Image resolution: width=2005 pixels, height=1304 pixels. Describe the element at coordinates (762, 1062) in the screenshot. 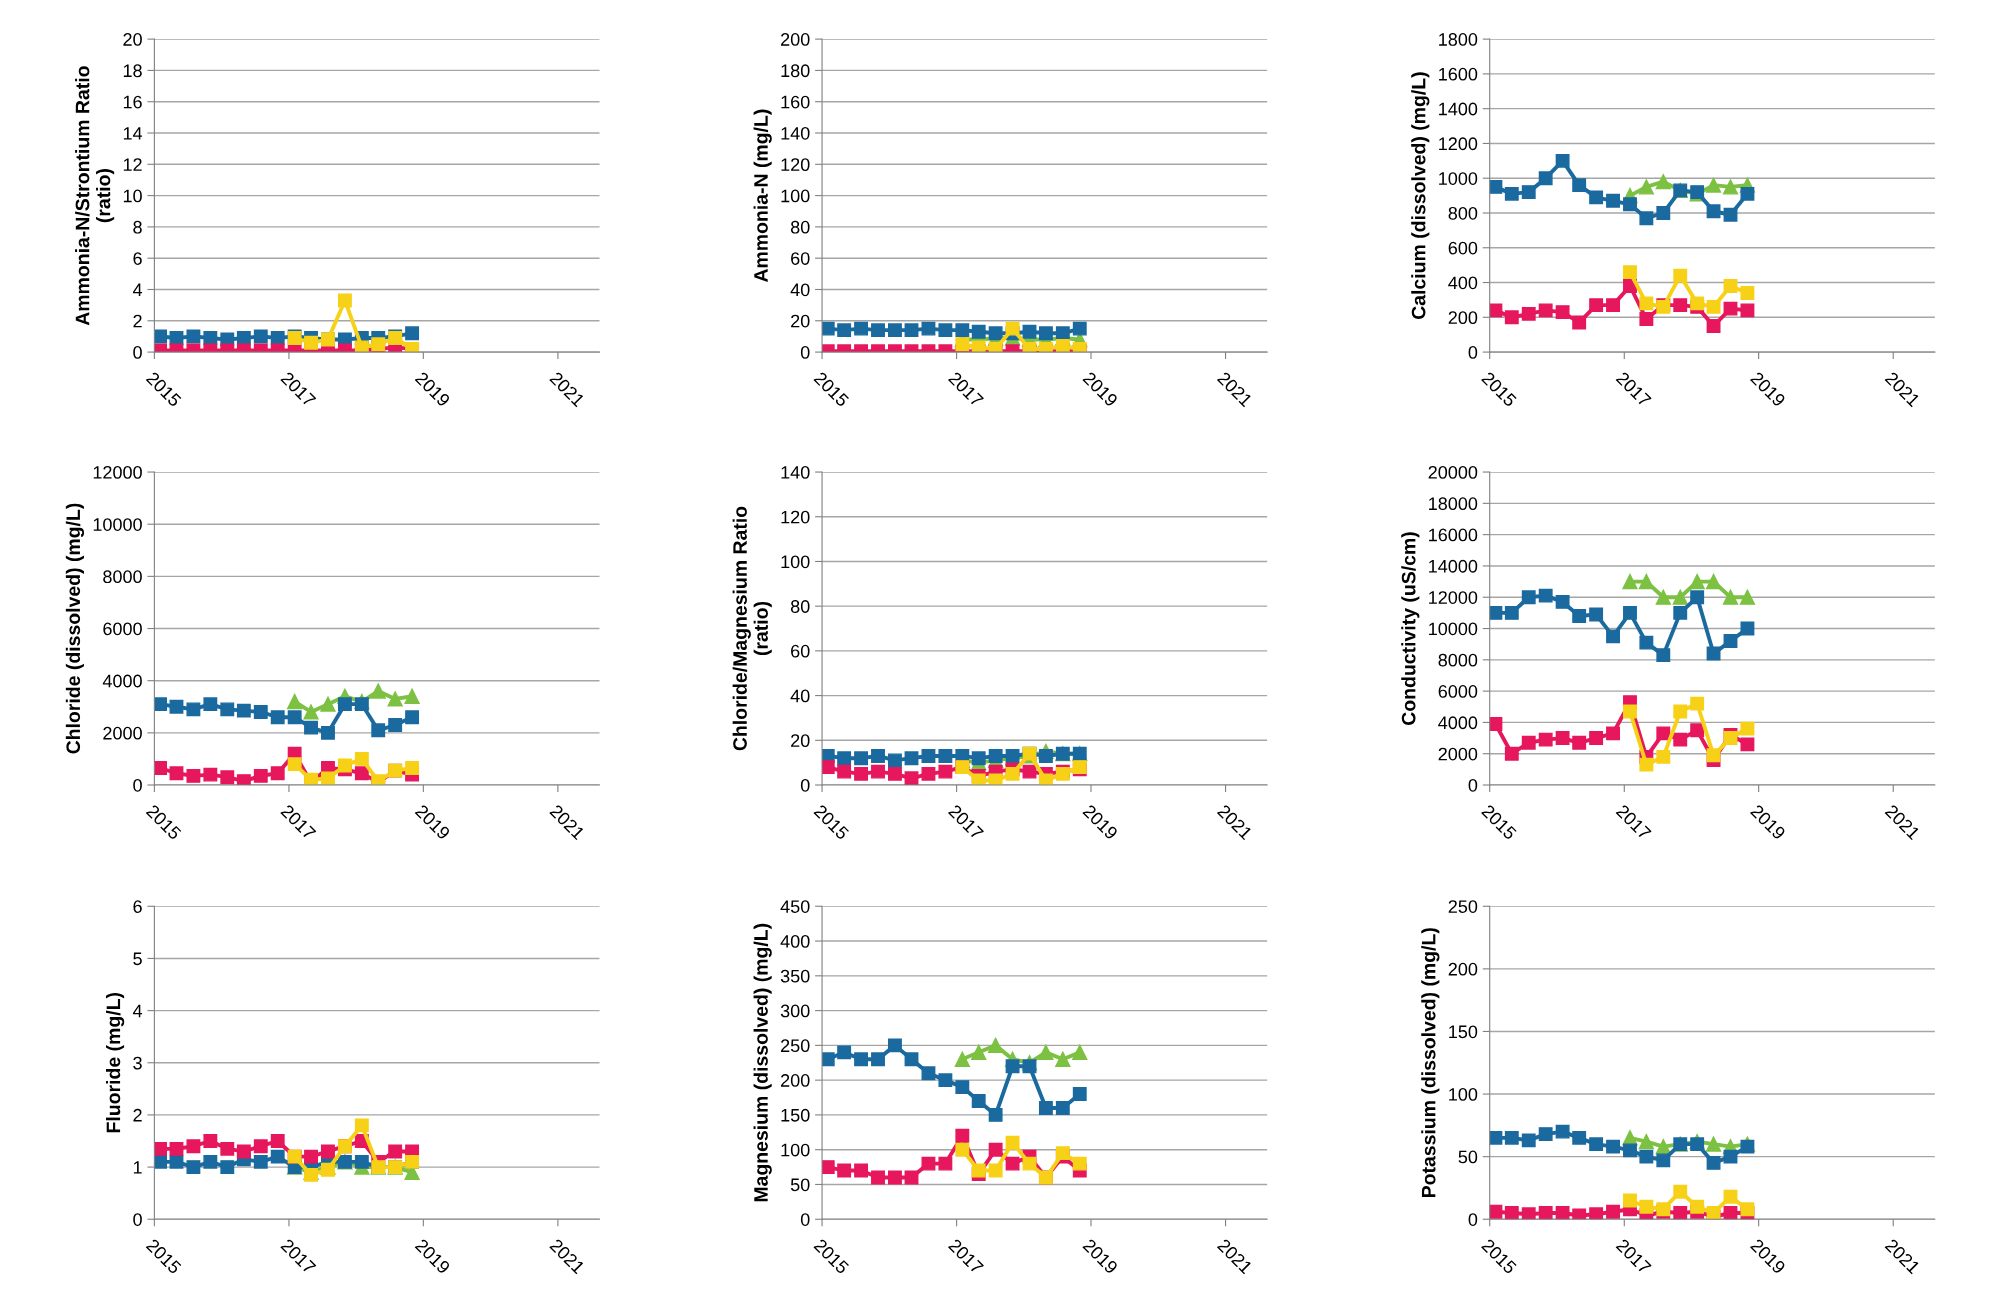

I see `y-axis-title: Magnesium (dissolved) (mg/L)` at that location.